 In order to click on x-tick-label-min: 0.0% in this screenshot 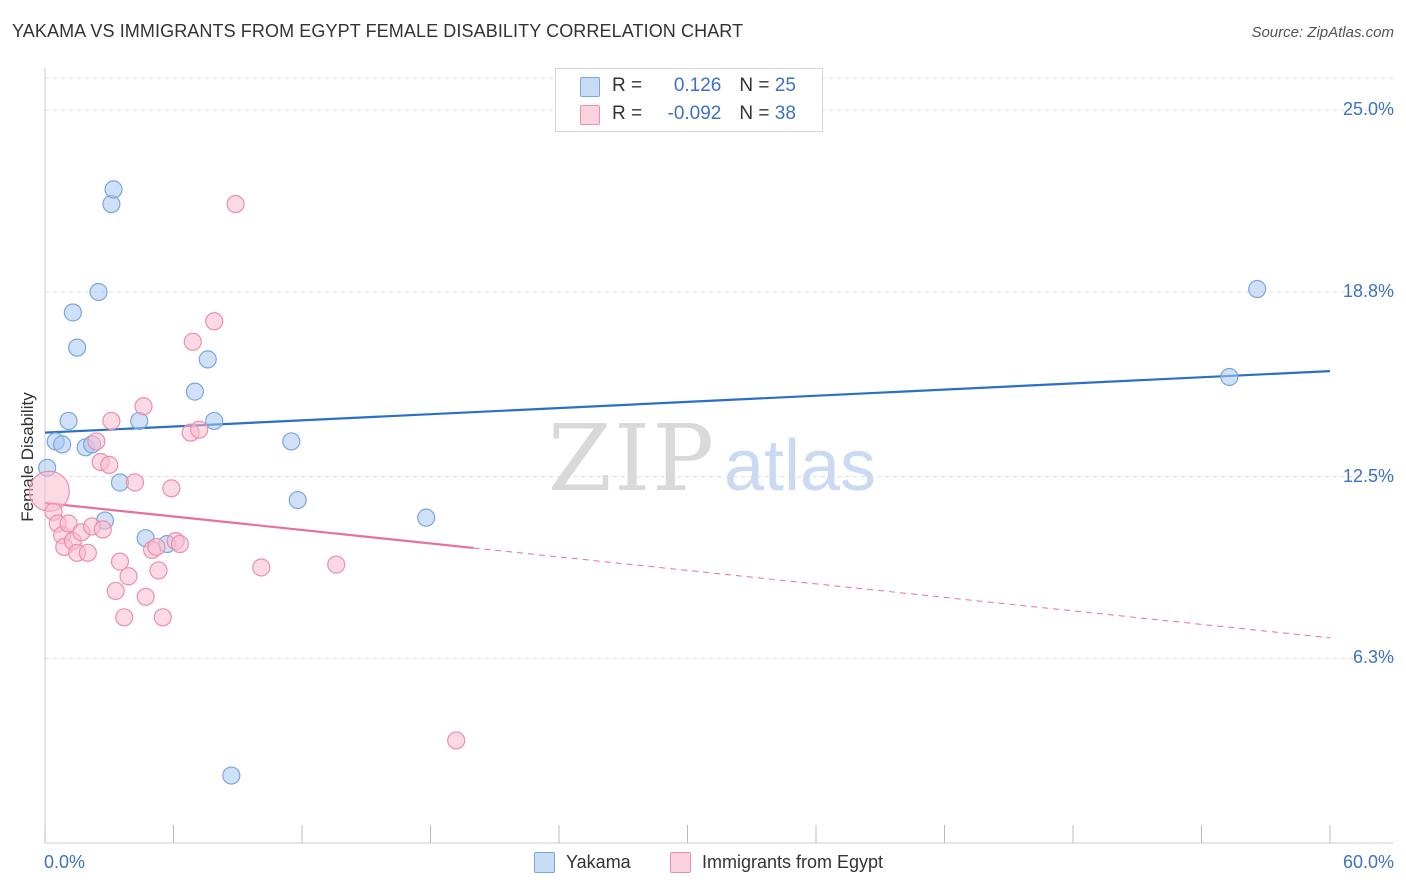, I will do `click(65, 862)`.